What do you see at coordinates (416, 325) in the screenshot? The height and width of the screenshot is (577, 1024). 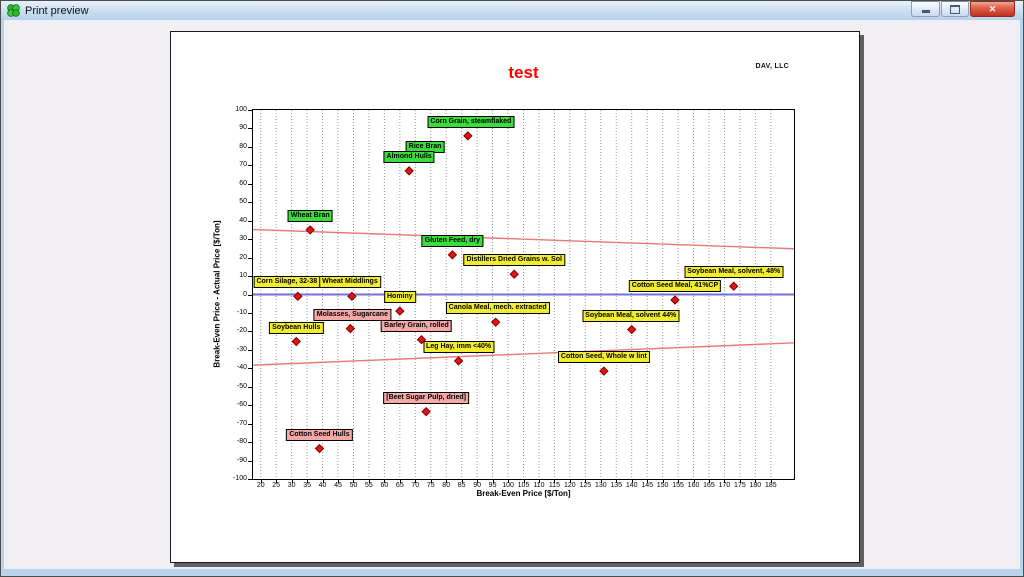 I see `data-point-label: Barley Grain, rolled` at bounding box center [416, 325].